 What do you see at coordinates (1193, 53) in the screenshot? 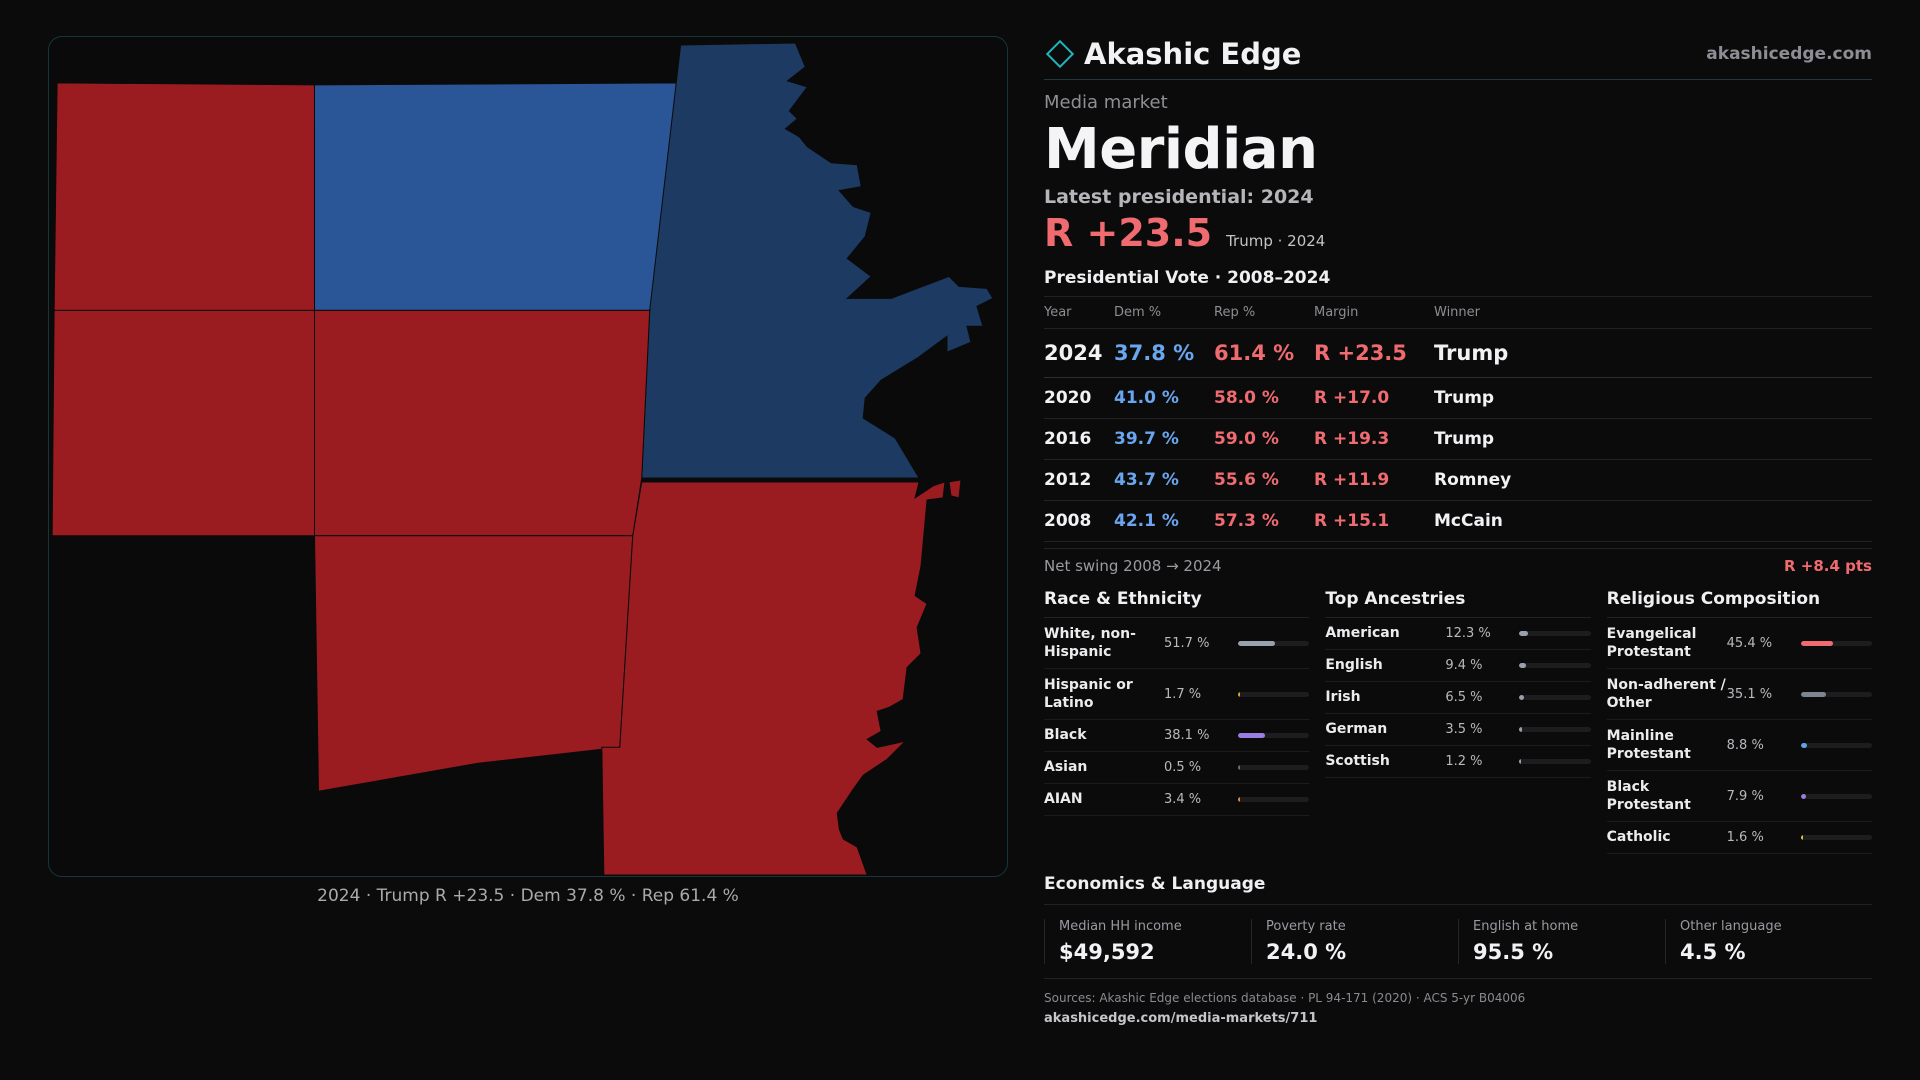
I see `brand-name: Akashic Edge` at bounding box center [1193, 53].